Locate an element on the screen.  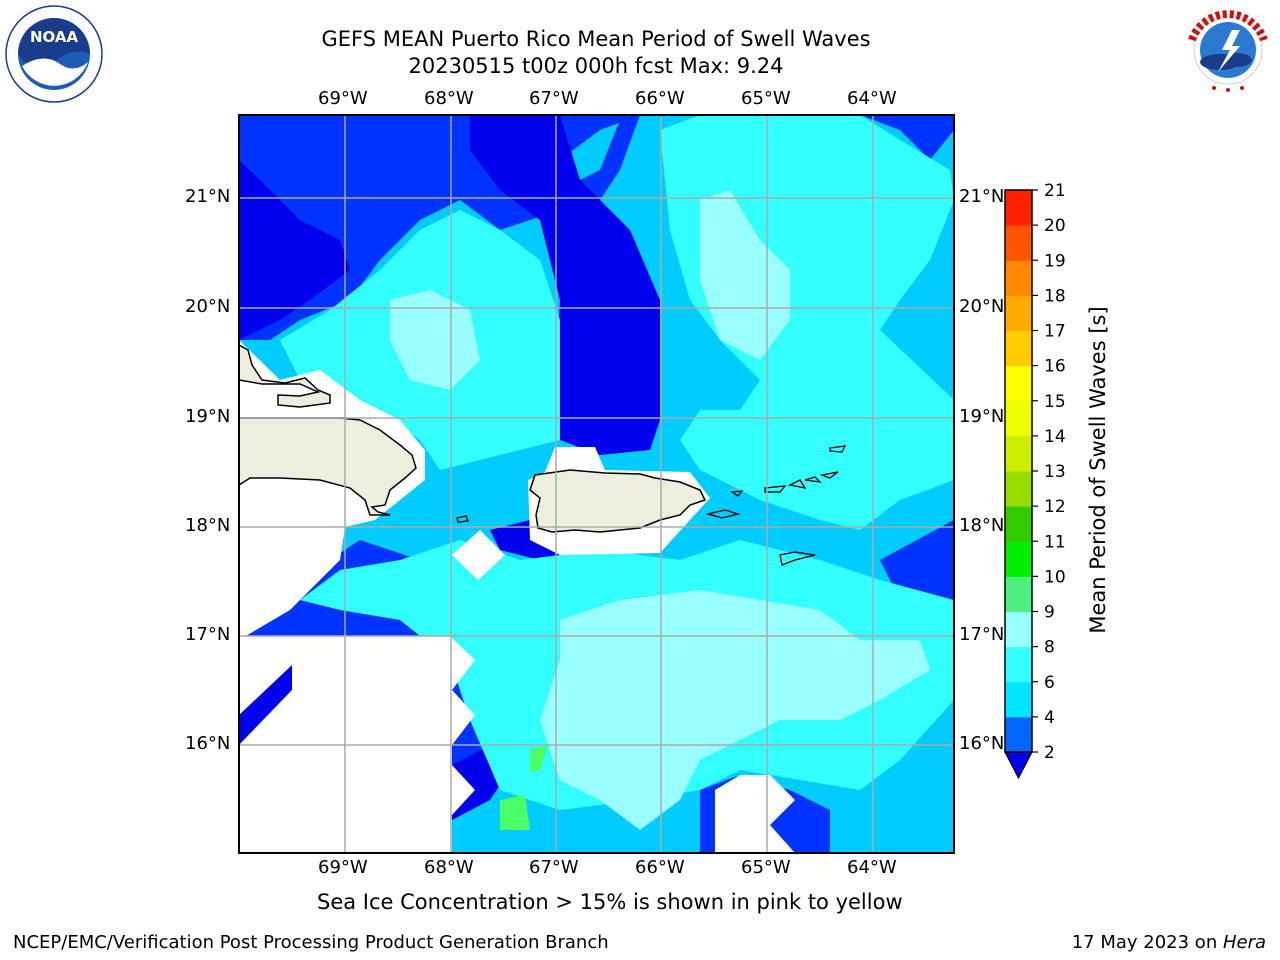
lat-label-right: 21°N is located at coordinates (982, 196).